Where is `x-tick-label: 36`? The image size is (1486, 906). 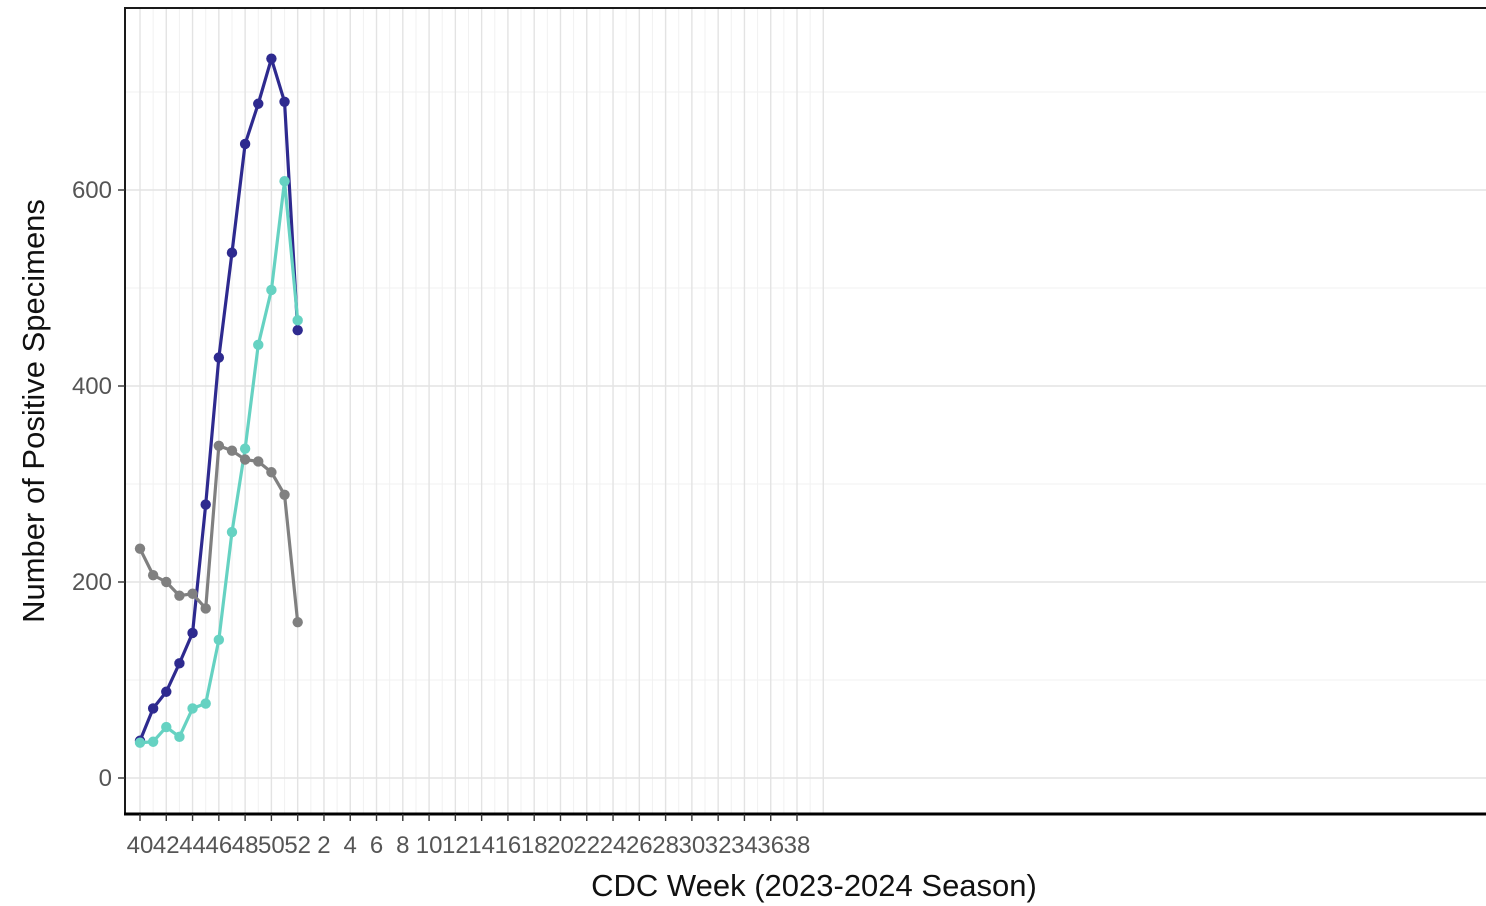
x-tick-label: 36 is located at coordinates (770, 845).